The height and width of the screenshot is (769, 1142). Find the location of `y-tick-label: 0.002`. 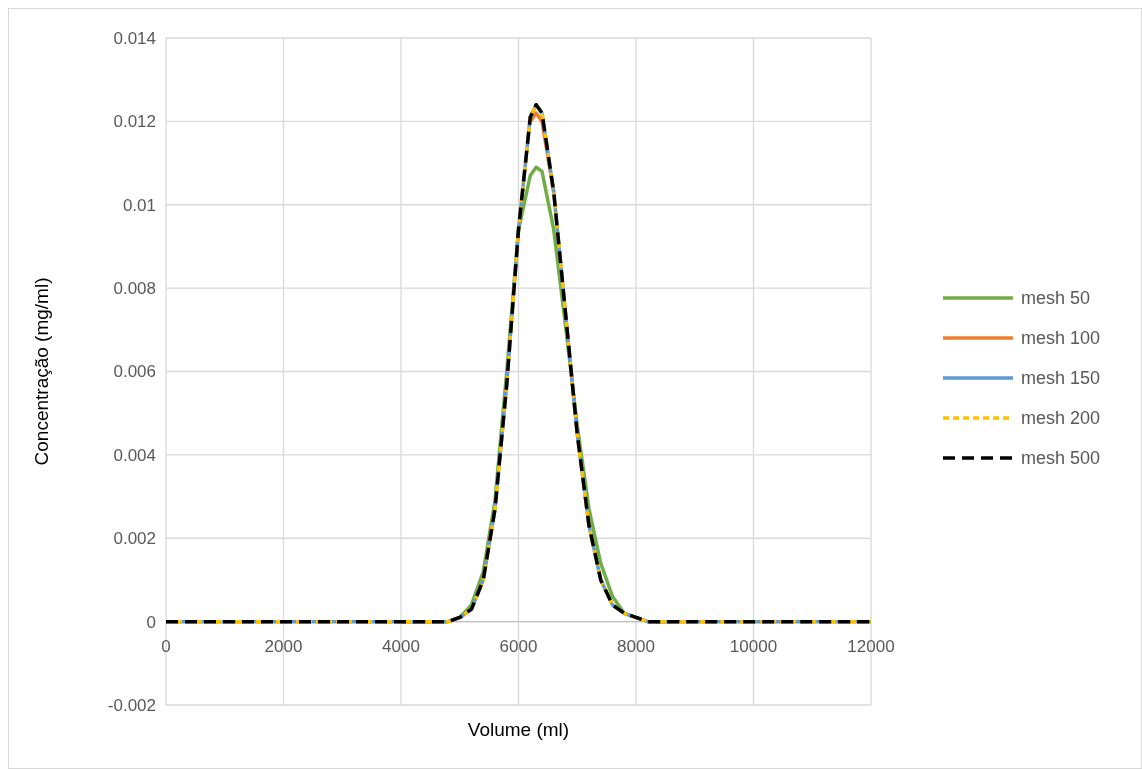

y-tick-label: 0.002 is located at coordinates (134, 539).